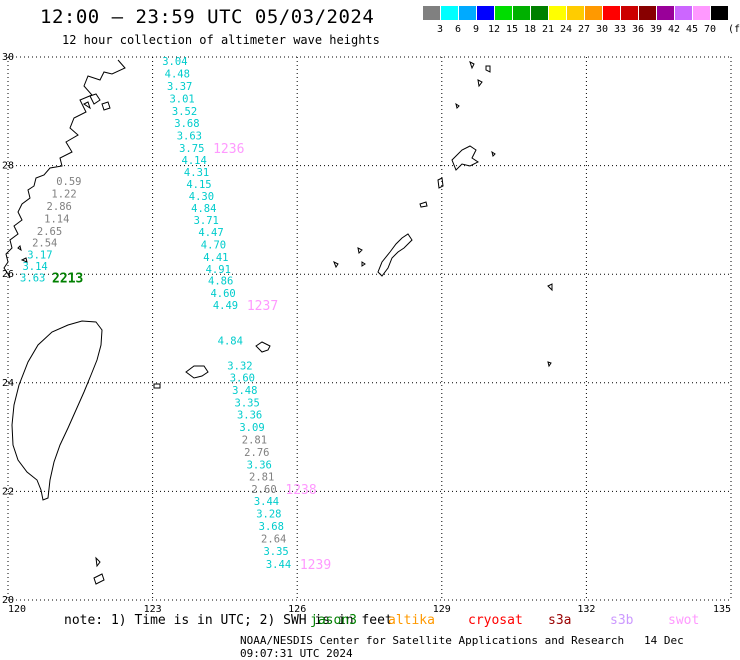 The image size is (740, 660). I want to click on wave-height-label: 3.75, so click(191, 149).